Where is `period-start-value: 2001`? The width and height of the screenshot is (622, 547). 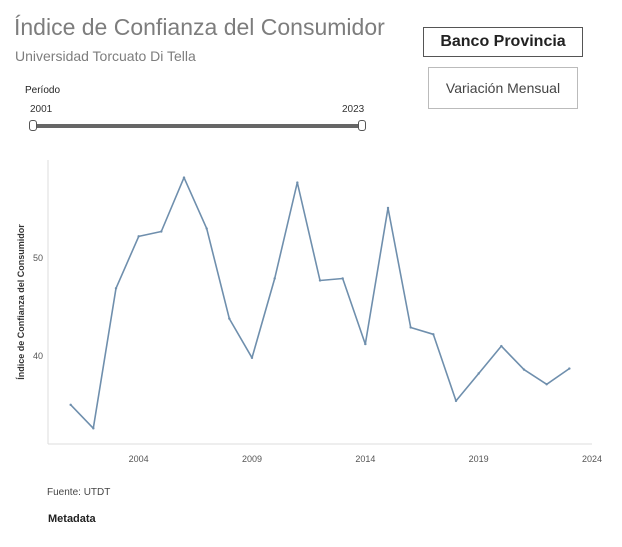 period-start-value: 2001 is located at coordinates (41, 109).